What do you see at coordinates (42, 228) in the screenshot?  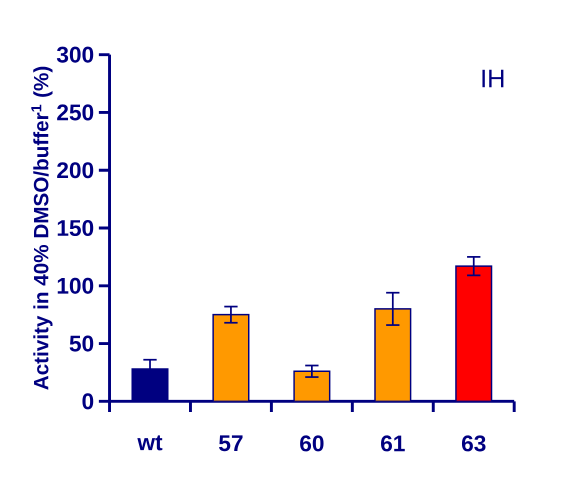 I see `y-axis-title: Activity in 40% DMSO/buffer$^{1}$ (%)` at bounding box center [42, 228].